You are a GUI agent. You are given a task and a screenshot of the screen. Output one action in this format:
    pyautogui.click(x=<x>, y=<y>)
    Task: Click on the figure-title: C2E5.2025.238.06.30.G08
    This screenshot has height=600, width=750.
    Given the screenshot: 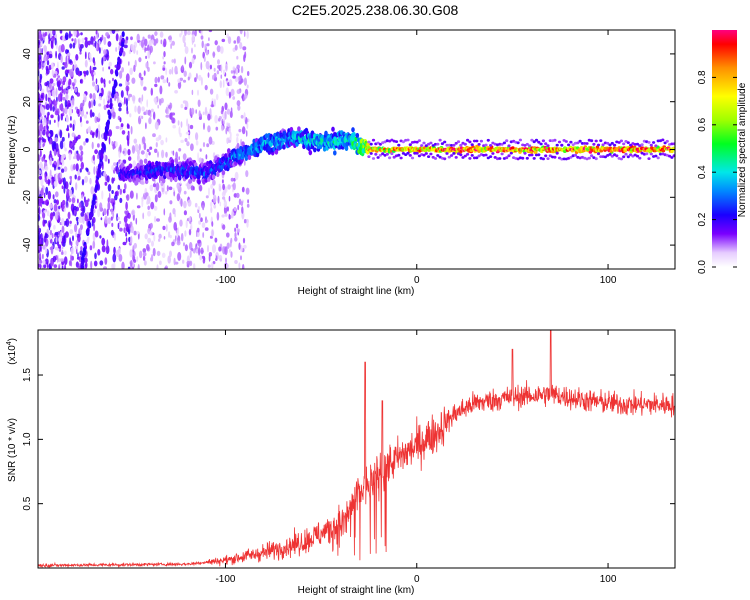 What is the action you would take?
    pyautogui.click(x=375, y=10)
    